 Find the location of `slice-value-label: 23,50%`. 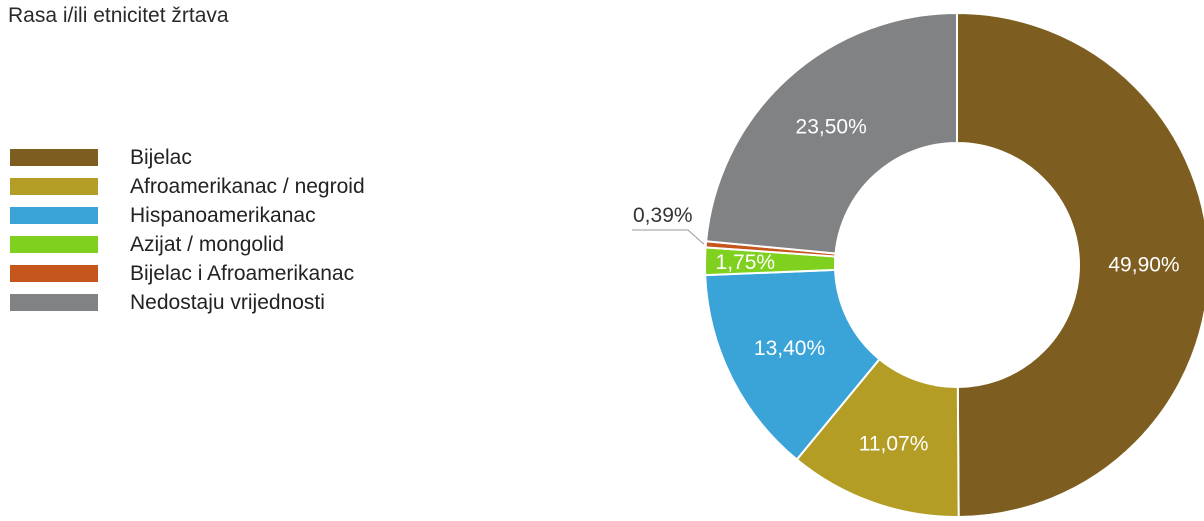

slice-value-label: 23,50% is located at coordinates (831, 127).